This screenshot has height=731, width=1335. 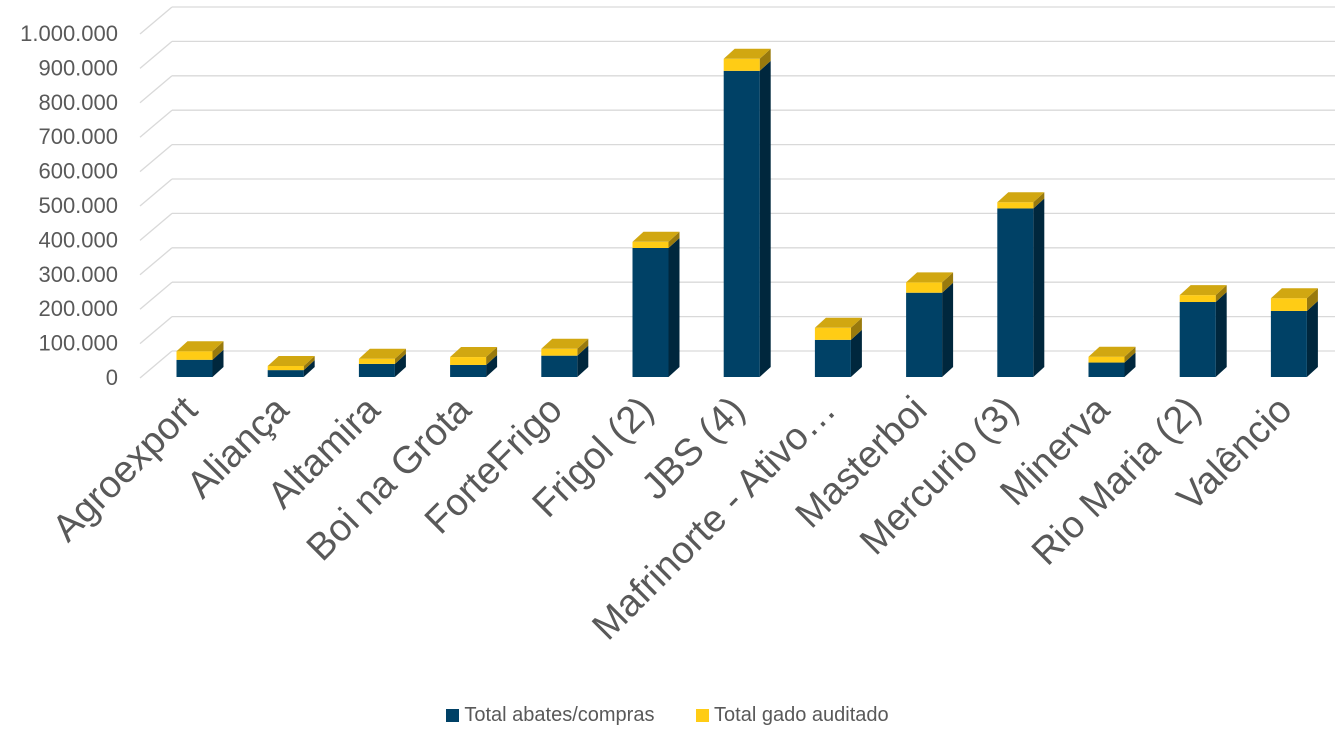 What do you see at coordinates (78, 136) in the screenshot?
I see `y-tick-label: 700.000` at bounding box center [78, 136].